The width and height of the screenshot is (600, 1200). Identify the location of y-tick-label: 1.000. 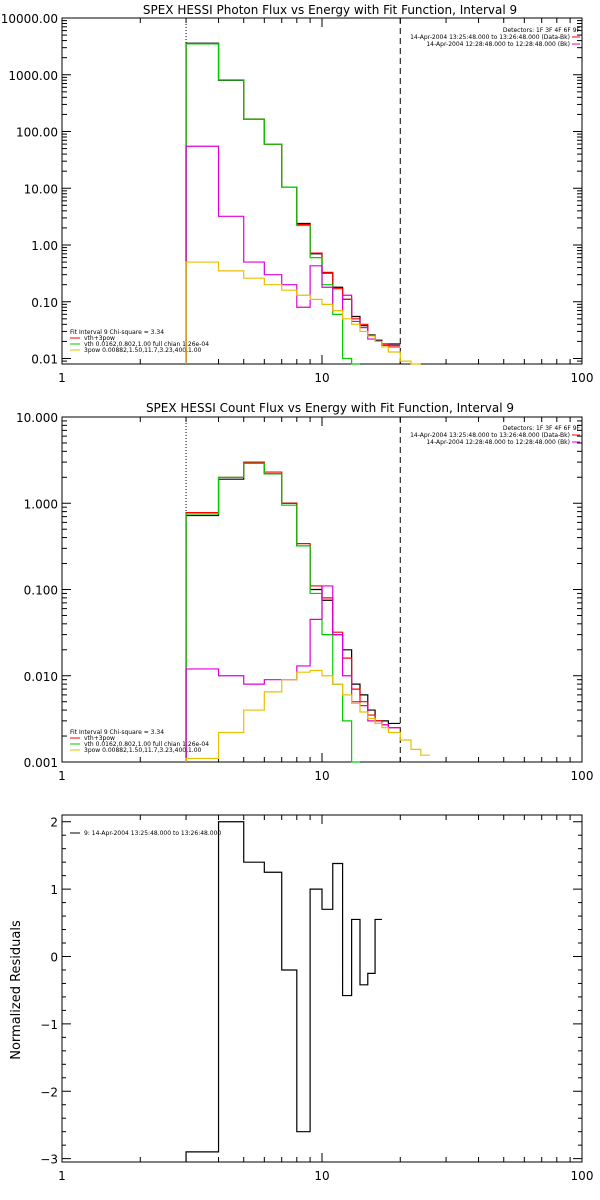
(41, 504).